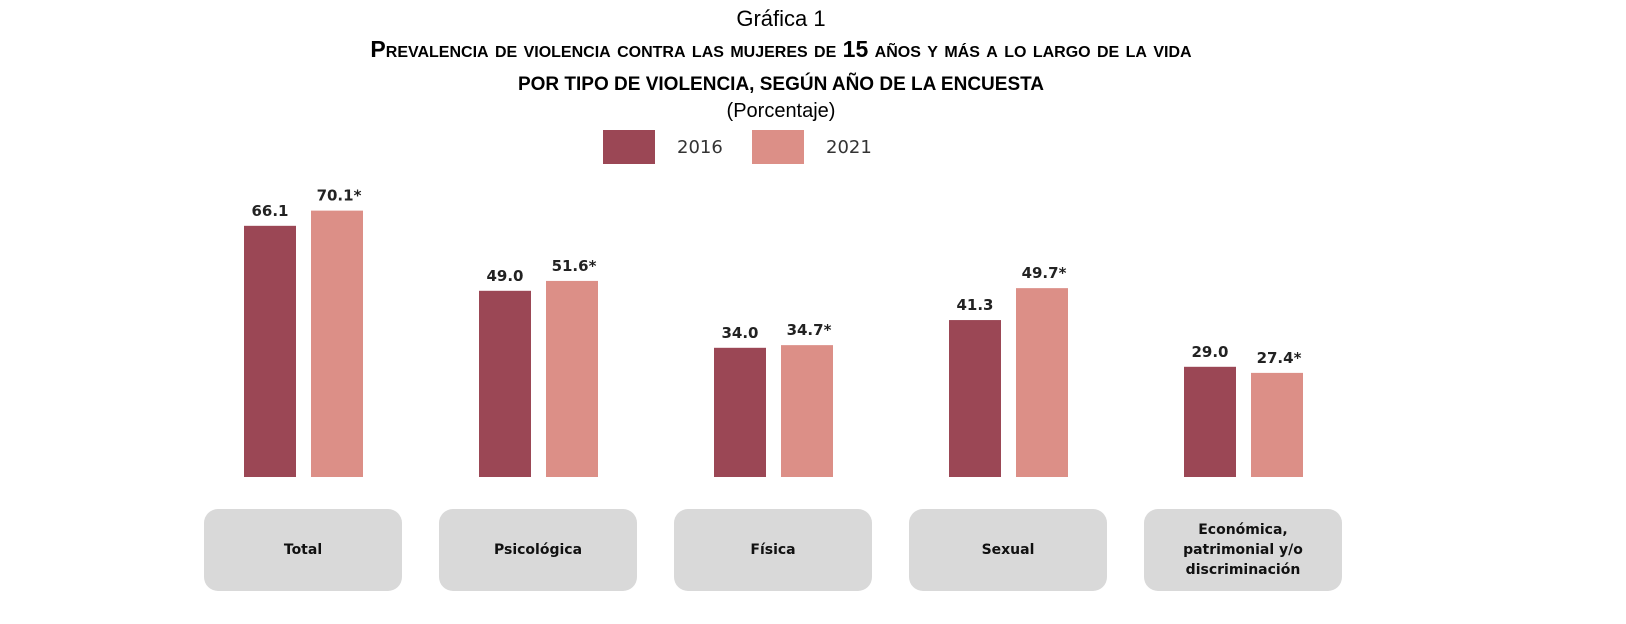 Image resolution: width=1626 pixels, height=624 pixels. What do you see at coordinates (1008, 550) in the screenshot?
I see `category-label: Sexual` at bounding box center [1008, 550].